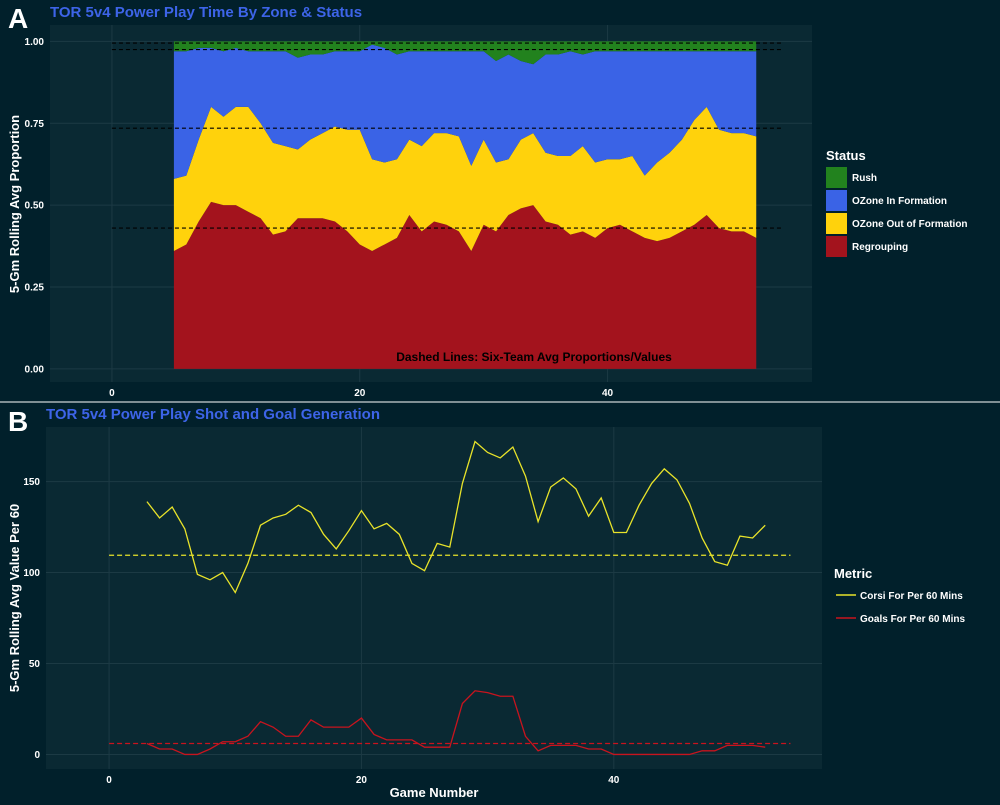 The height and width of the screenshot is (805, 1000). I want to click on line-corsi-for-per-60-mins, so click(456, 517).